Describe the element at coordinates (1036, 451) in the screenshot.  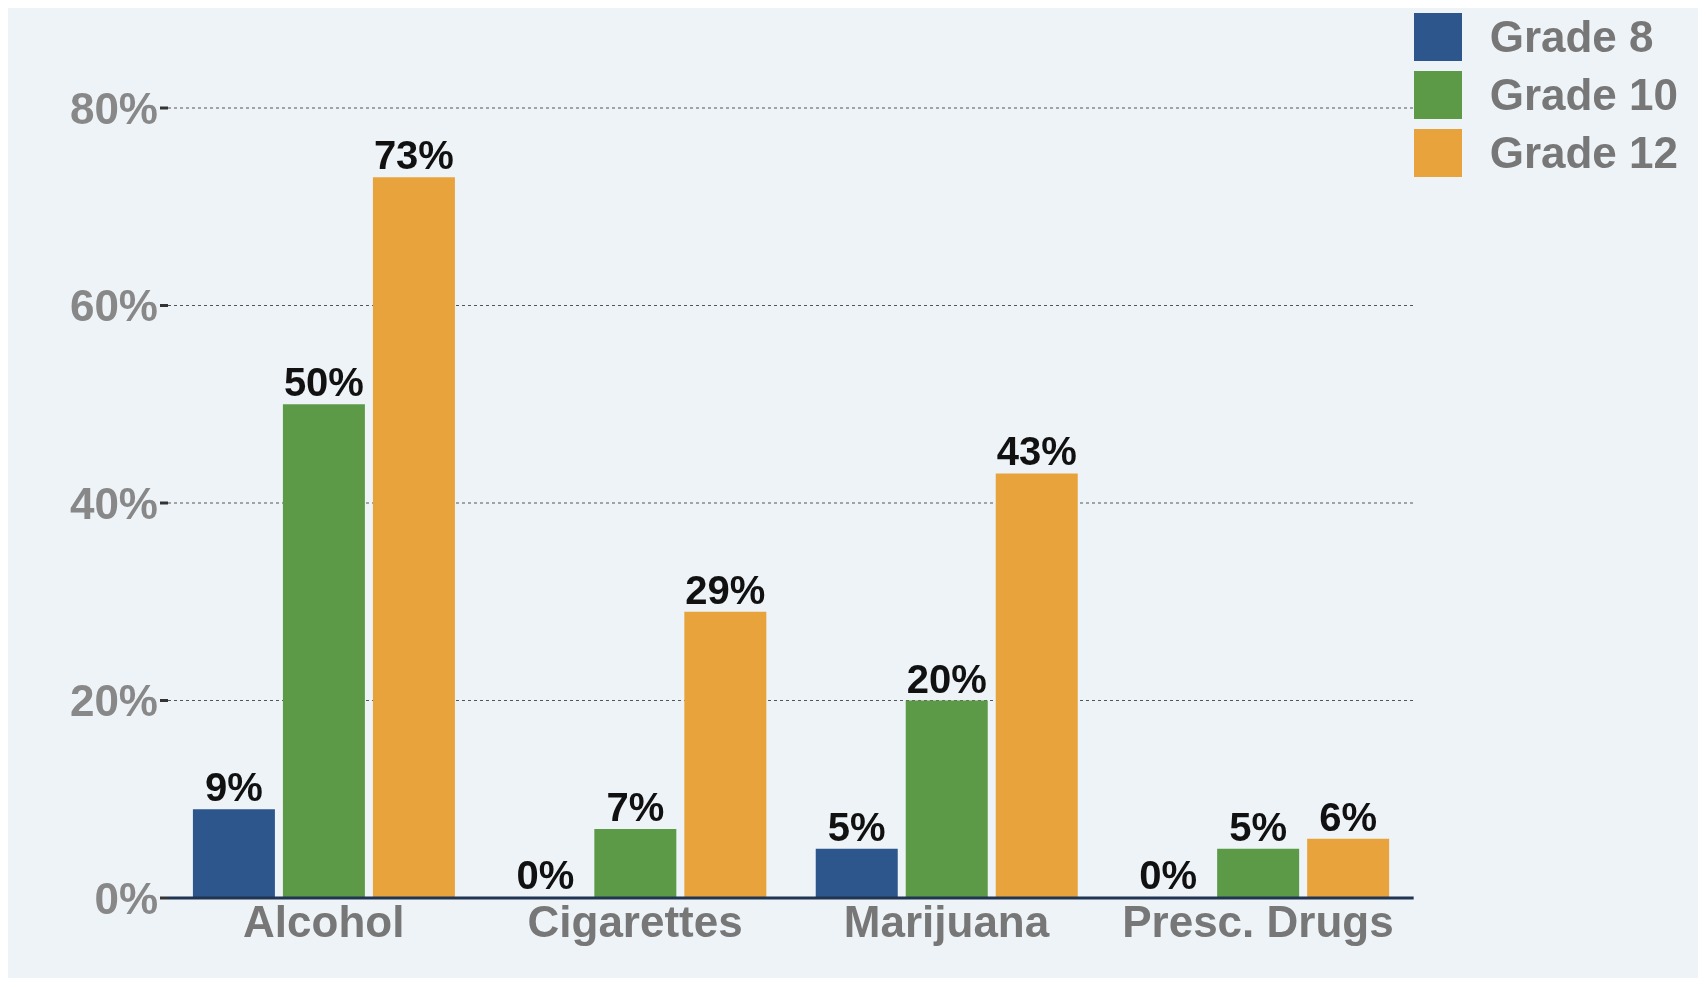
I see `data-label: 43%` at that location.